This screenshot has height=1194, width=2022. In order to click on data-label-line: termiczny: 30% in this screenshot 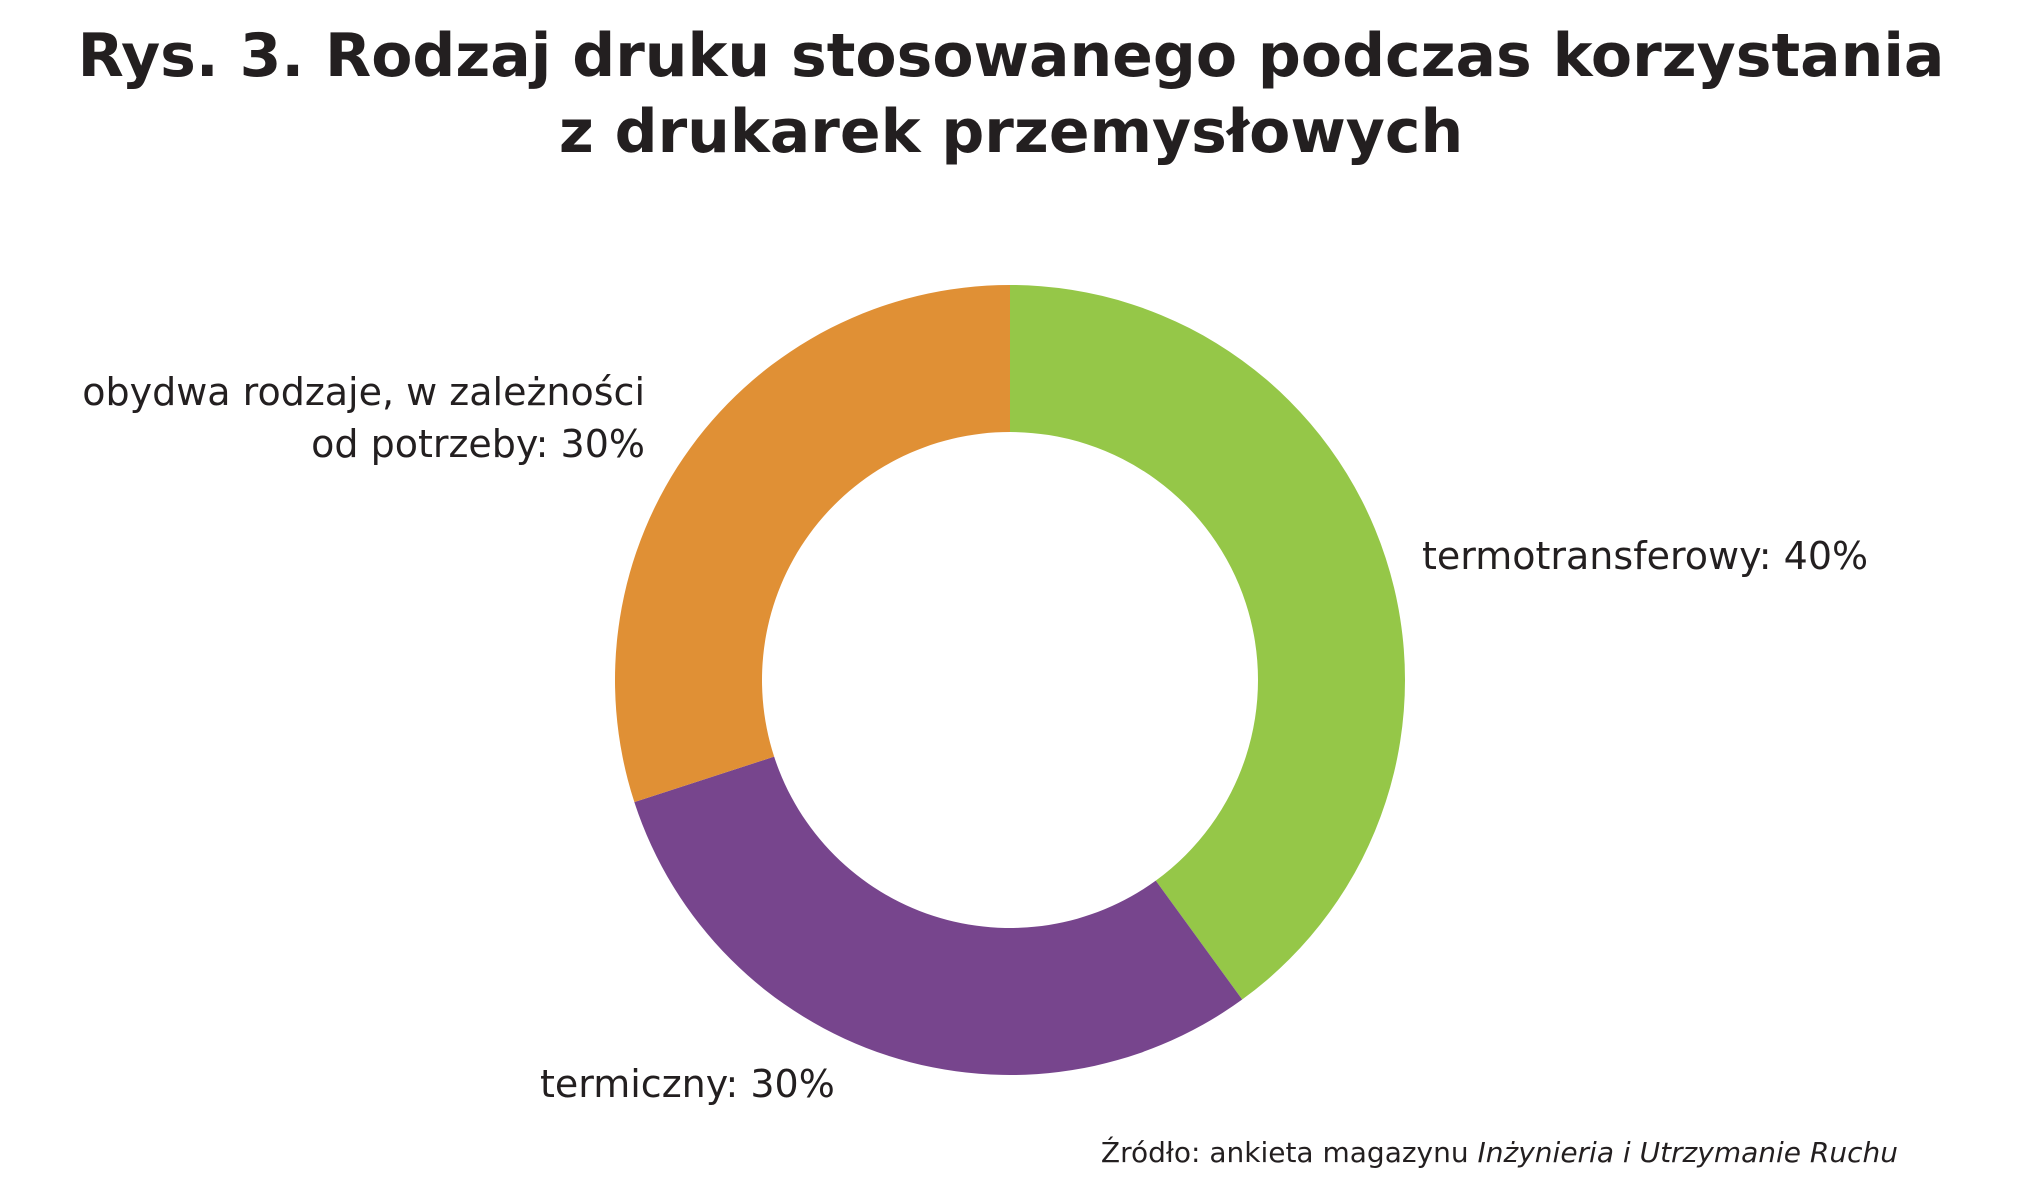, I will do `click(687, 1084)`.